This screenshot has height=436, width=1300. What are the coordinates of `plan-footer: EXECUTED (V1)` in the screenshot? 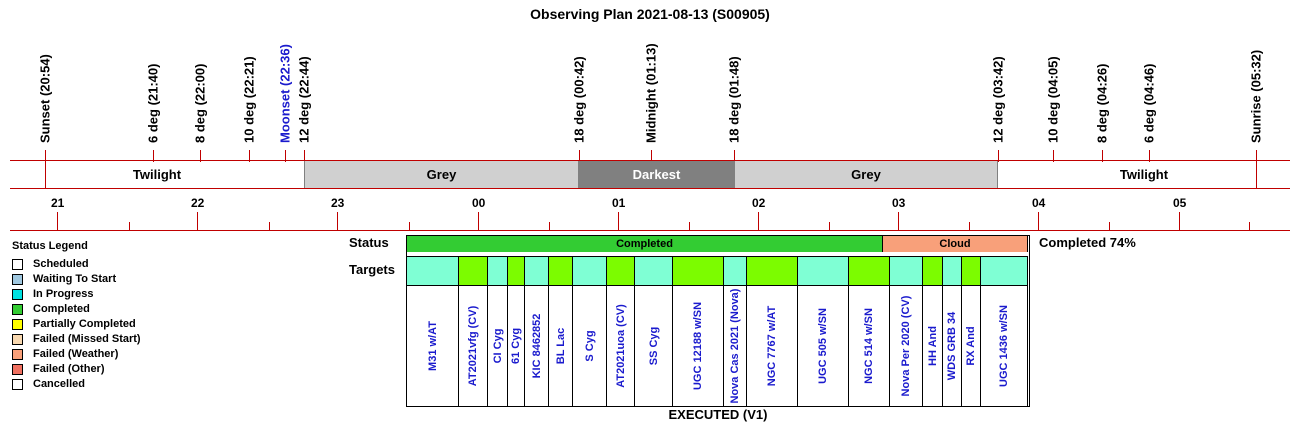 It's located at (718, 414).